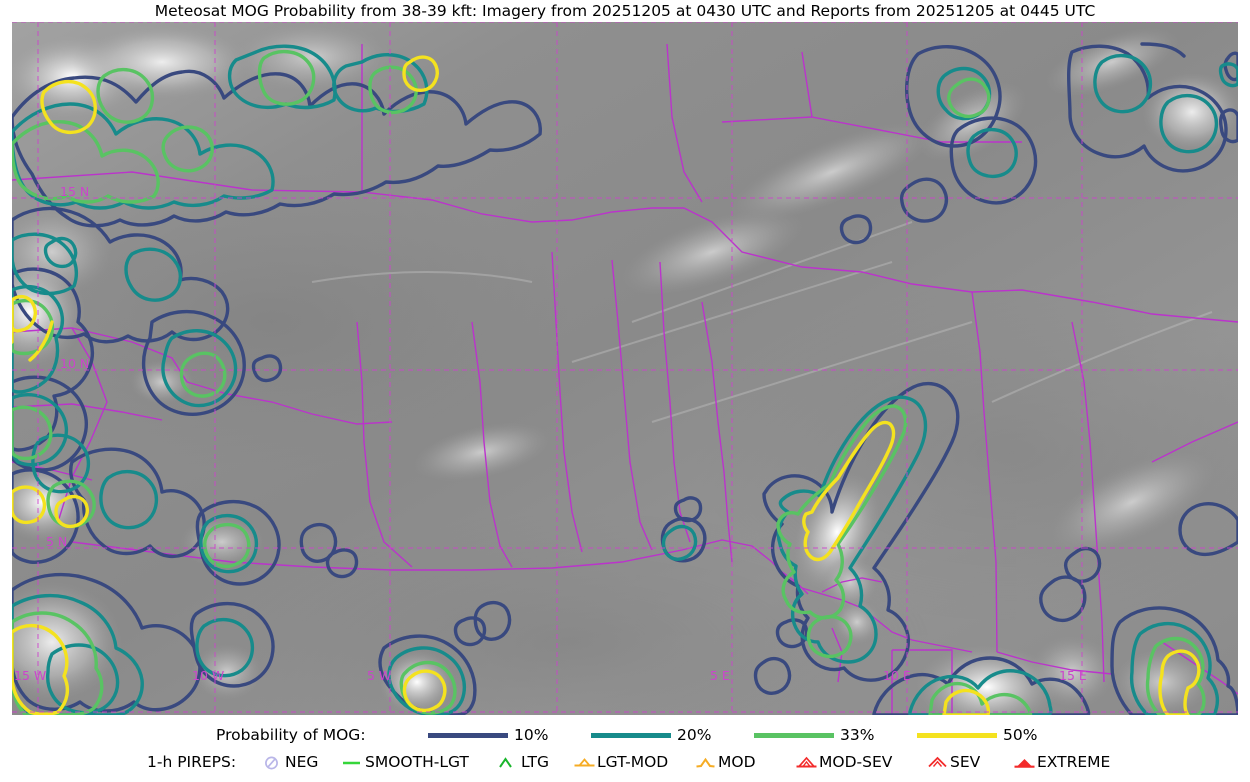  I want to click on legend-item-prob-10: 10%, so click(488, 735).